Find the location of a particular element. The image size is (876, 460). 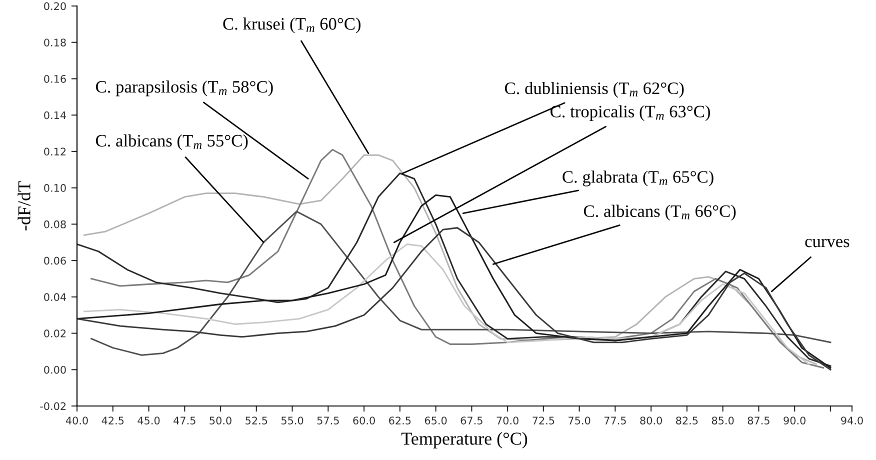

y-tick-label: -0.02 is located at coordinates (53, 406).